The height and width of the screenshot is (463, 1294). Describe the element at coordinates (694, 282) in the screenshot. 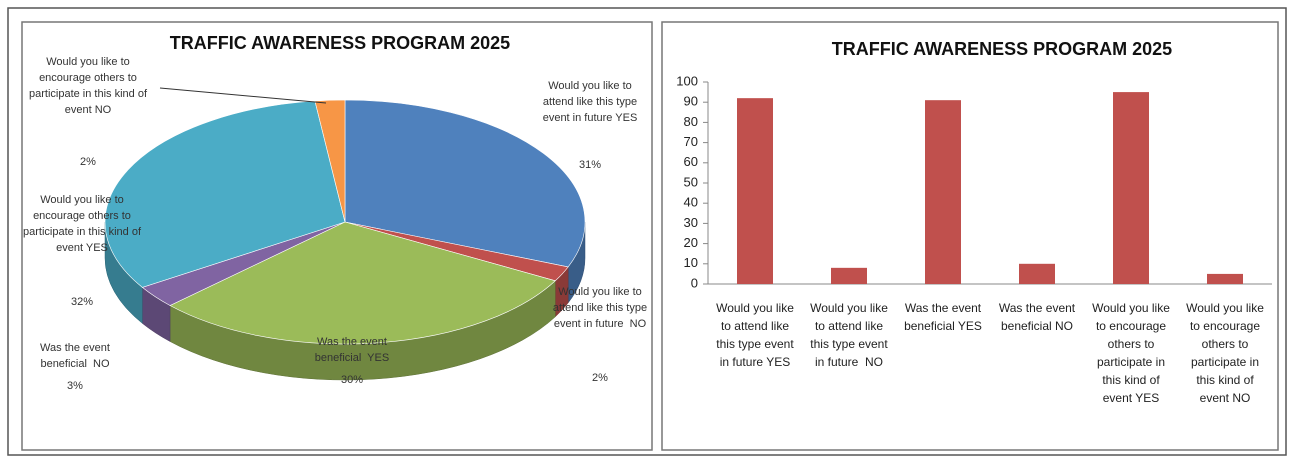

I see `y-tick-label: 0` at that location.